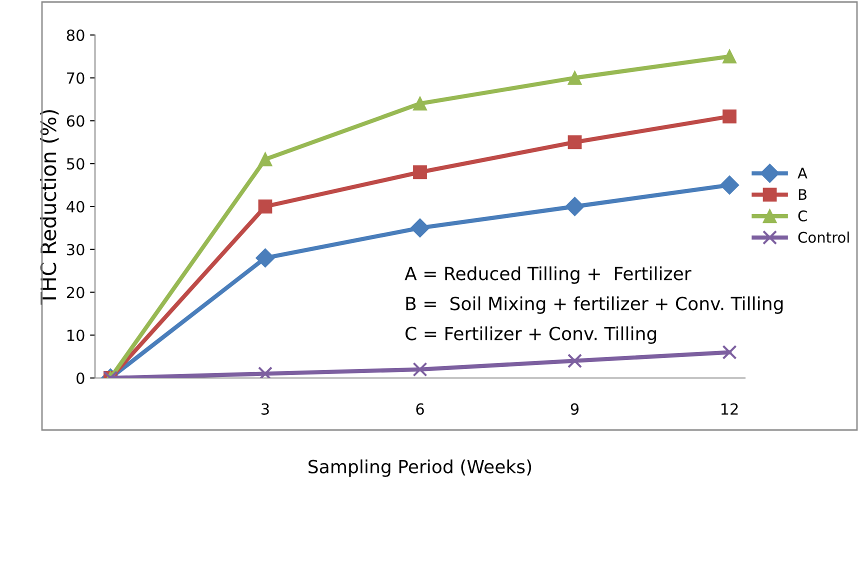 The height and width of the screenshot is (564, 859). What do you see at coordinates (75, 35) in the screenshot?
I see `y-tick-label: 80` at bounding box center [75, 35].